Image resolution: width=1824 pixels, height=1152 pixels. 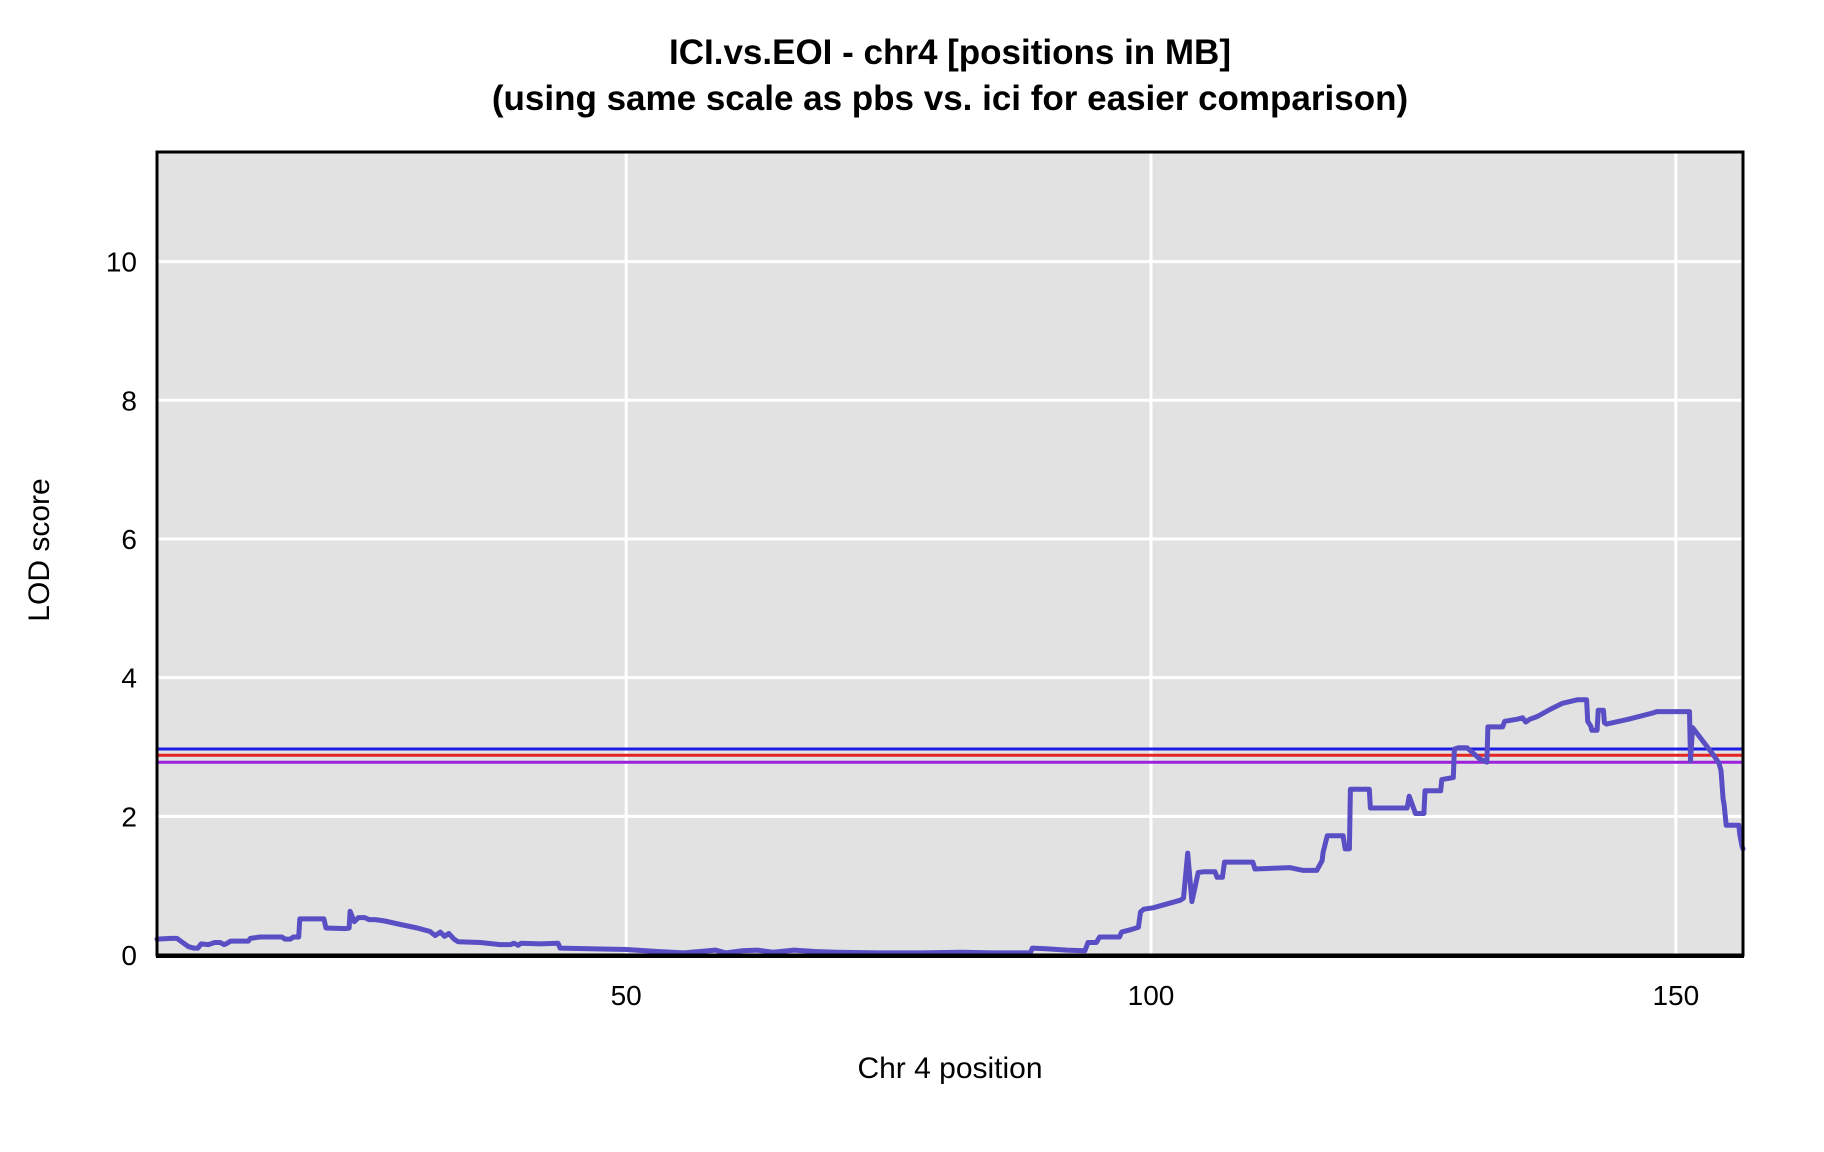 I want to click on y-tick-label: 2, so click(x=129, y=816).